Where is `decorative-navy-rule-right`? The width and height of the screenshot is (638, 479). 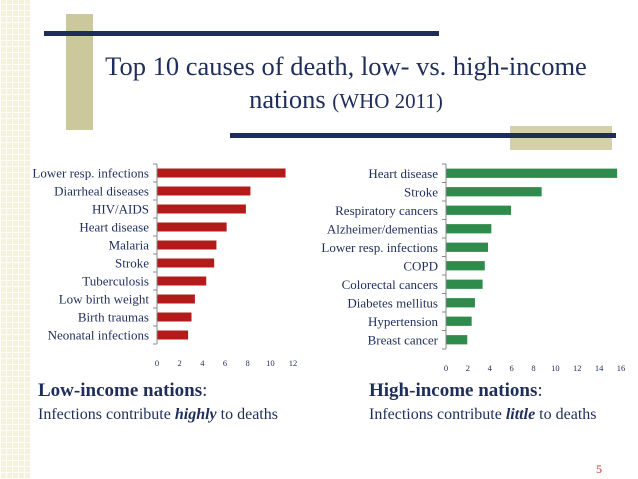 decorative-navy-rule-right is located at coordinates (423, 135).